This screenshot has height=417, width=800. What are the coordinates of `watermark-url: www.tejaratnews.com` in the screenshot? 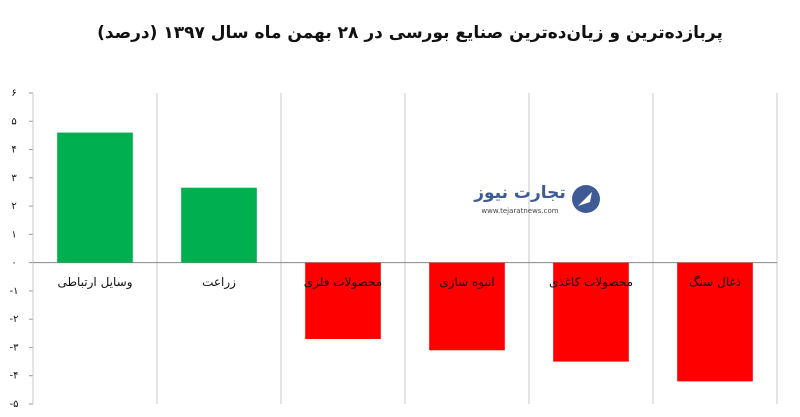 It's located at (519, 211).